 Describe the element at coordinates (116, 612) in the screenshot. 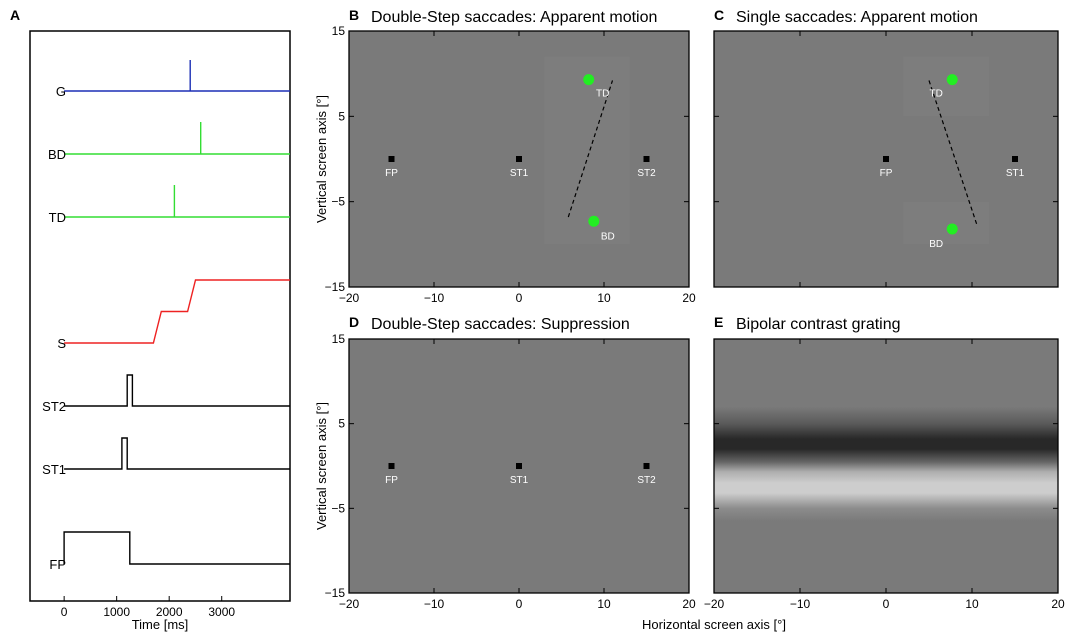

I see `x-tick-label: 1000` at that location.